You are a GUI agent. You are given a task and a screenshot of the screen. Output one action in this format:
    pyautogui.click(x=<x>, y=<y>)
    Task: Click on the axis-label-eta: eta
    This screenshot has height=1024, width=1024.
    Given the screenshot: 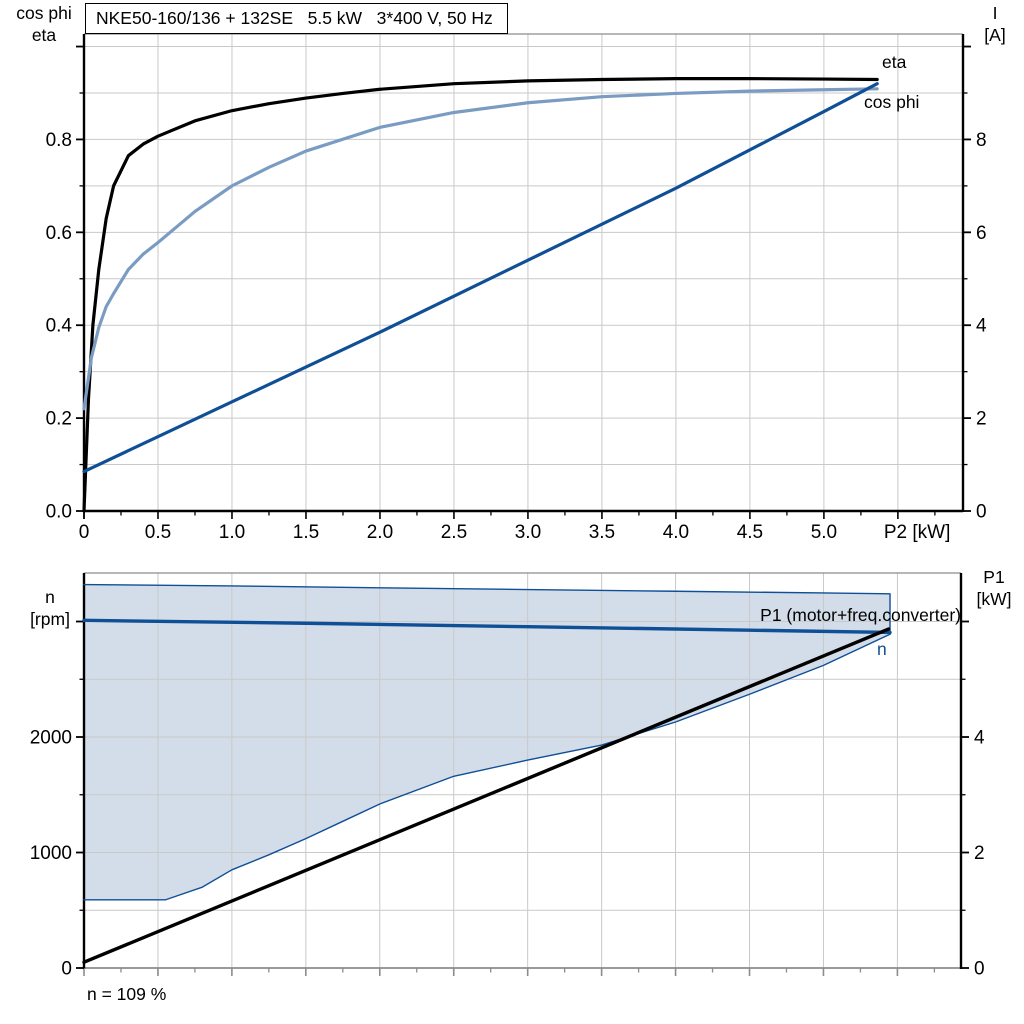 What is the action you would take?
    pyautogui.click(x=44, y=35)
    